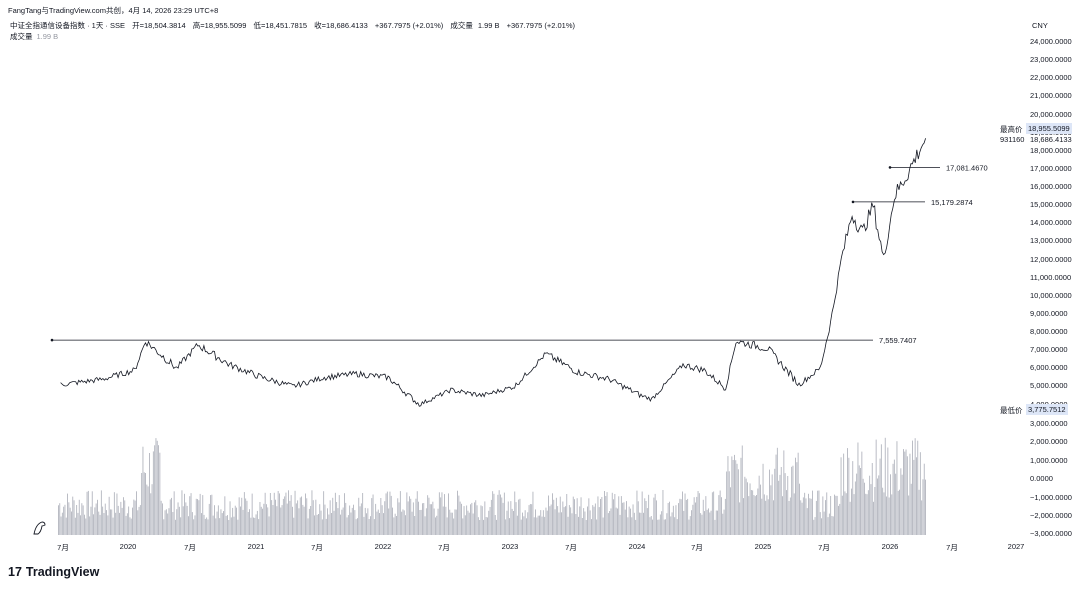 The height and width of the screenshot is (589, 1080). What do you see at coordinates (159, 25) in the screenshot?
I see `open-value: 开=18,504.3814` at bounding box center [159, 25].